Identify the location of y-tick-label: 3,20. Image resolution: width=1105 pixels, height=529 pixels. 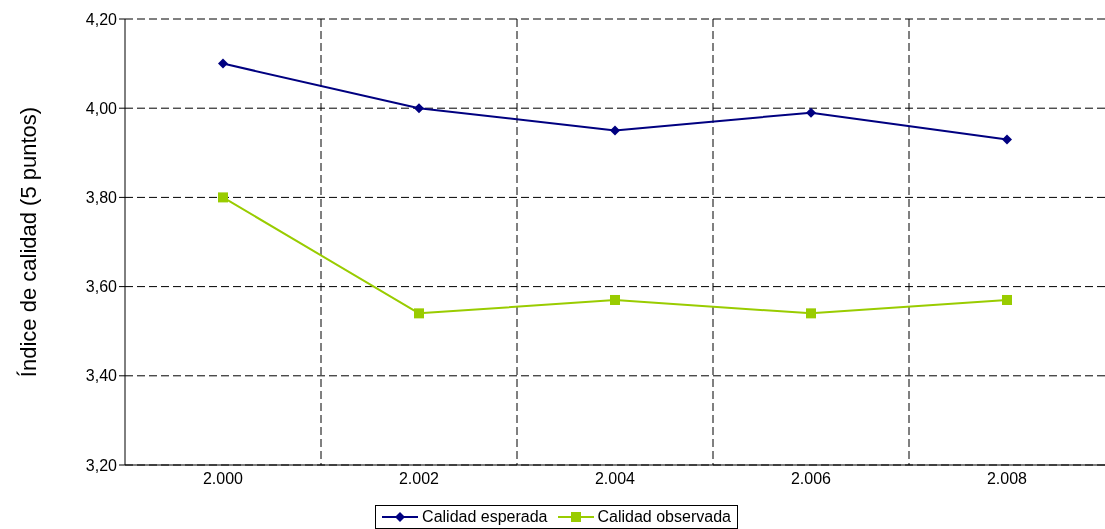
(101, 465).